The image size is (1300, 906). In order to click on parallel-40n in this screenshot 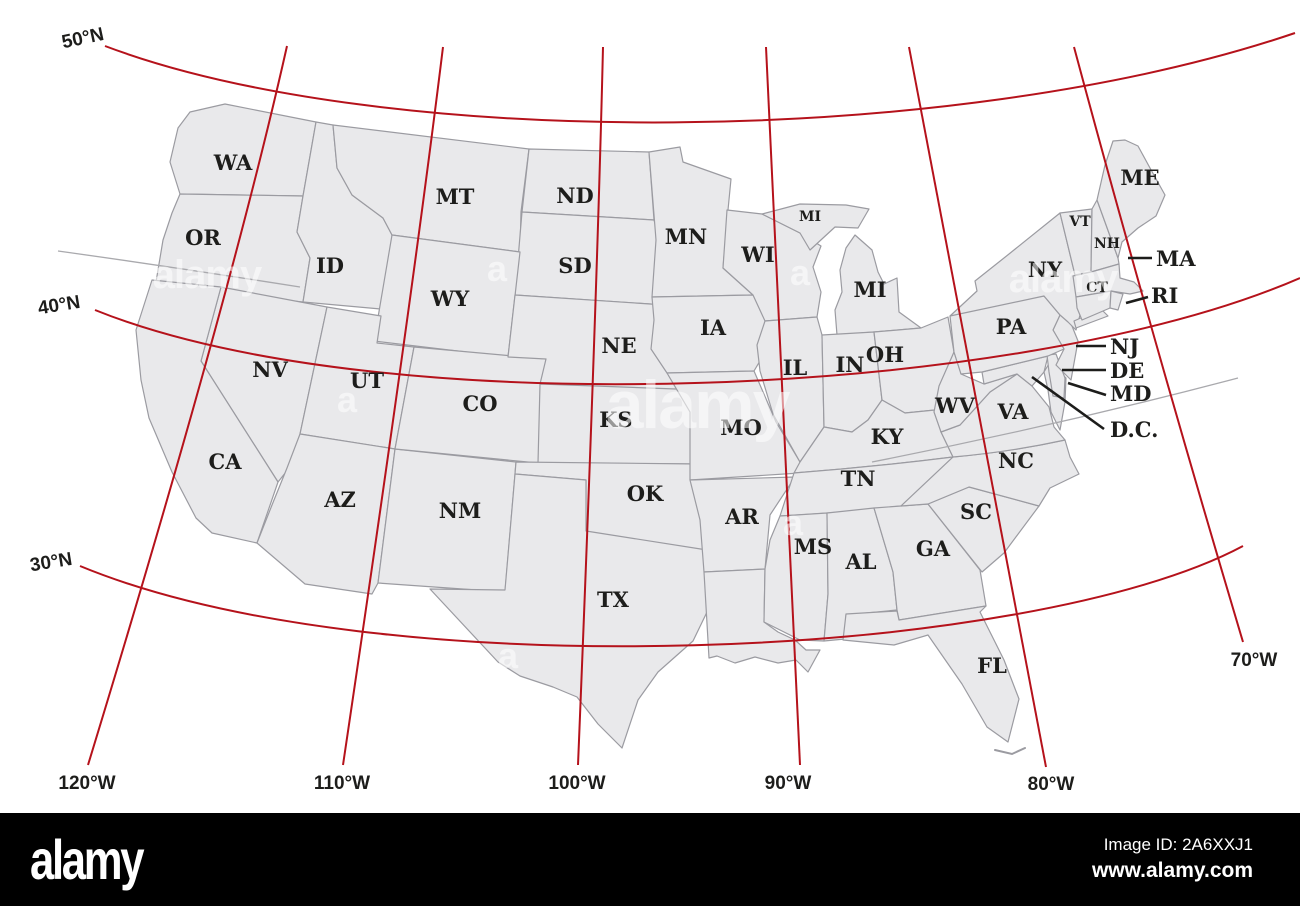, I will do `click(697, 331)`.